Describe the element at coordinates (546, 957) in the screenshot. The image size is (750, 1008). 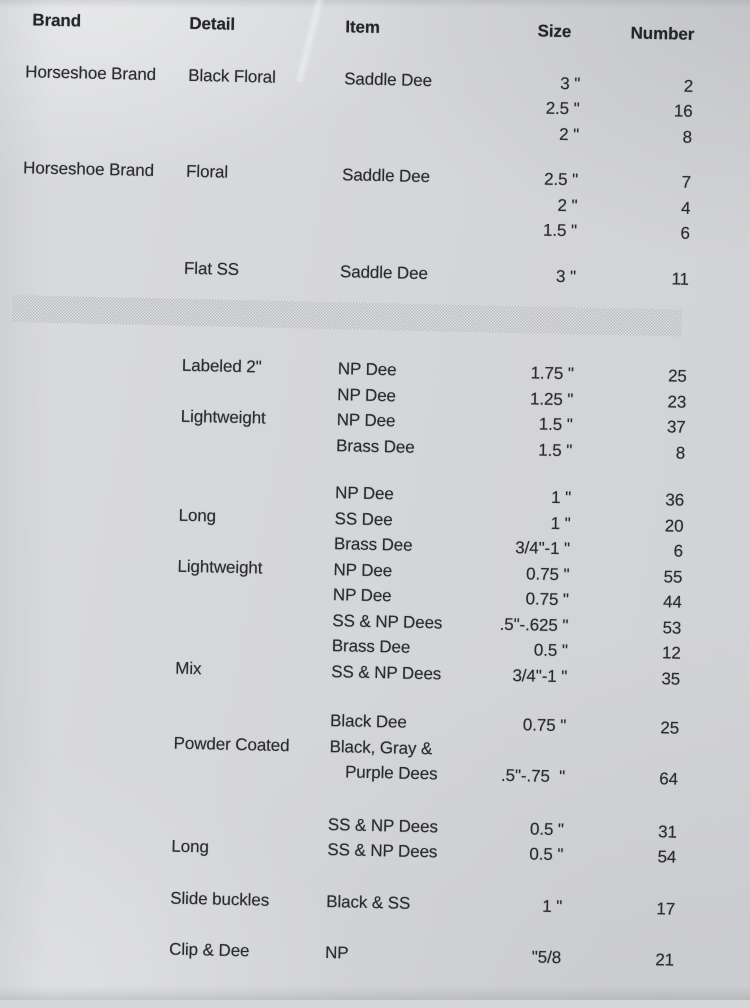
I see `cell-size: "5/8` at that location.